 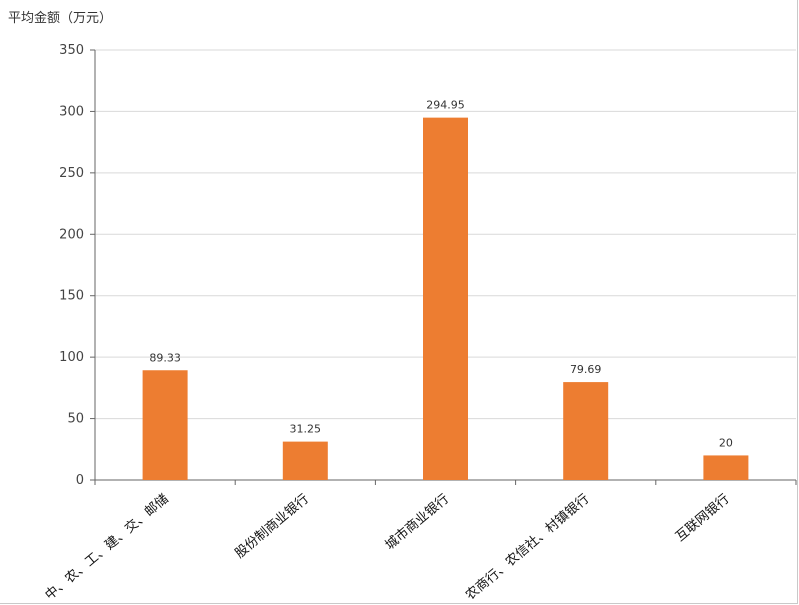 I want to click on x-category-label: 农商行、农信社、村镇银行, so click(x=527, y=547).